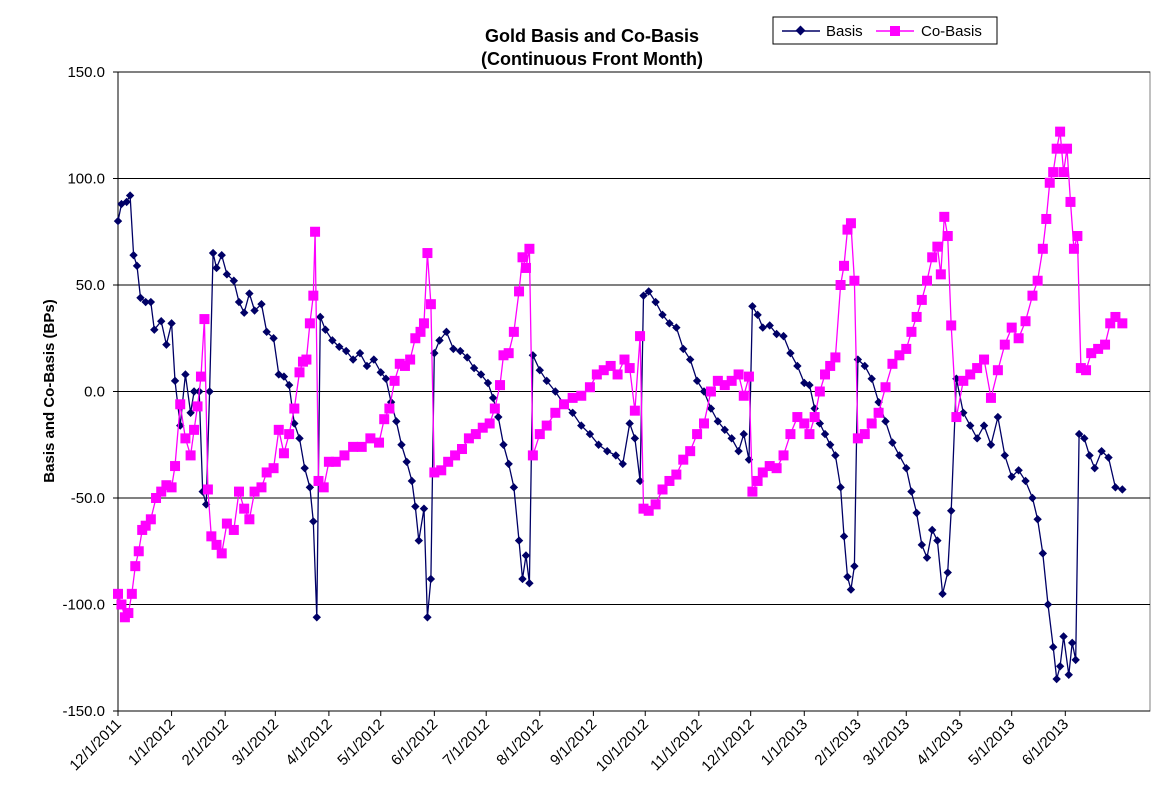 This screenshot has height=797, width=1170. Describe the element at coordinates (255, 742) in the screenshot. I see `x-tick-label: 3/1/2012` at that location.